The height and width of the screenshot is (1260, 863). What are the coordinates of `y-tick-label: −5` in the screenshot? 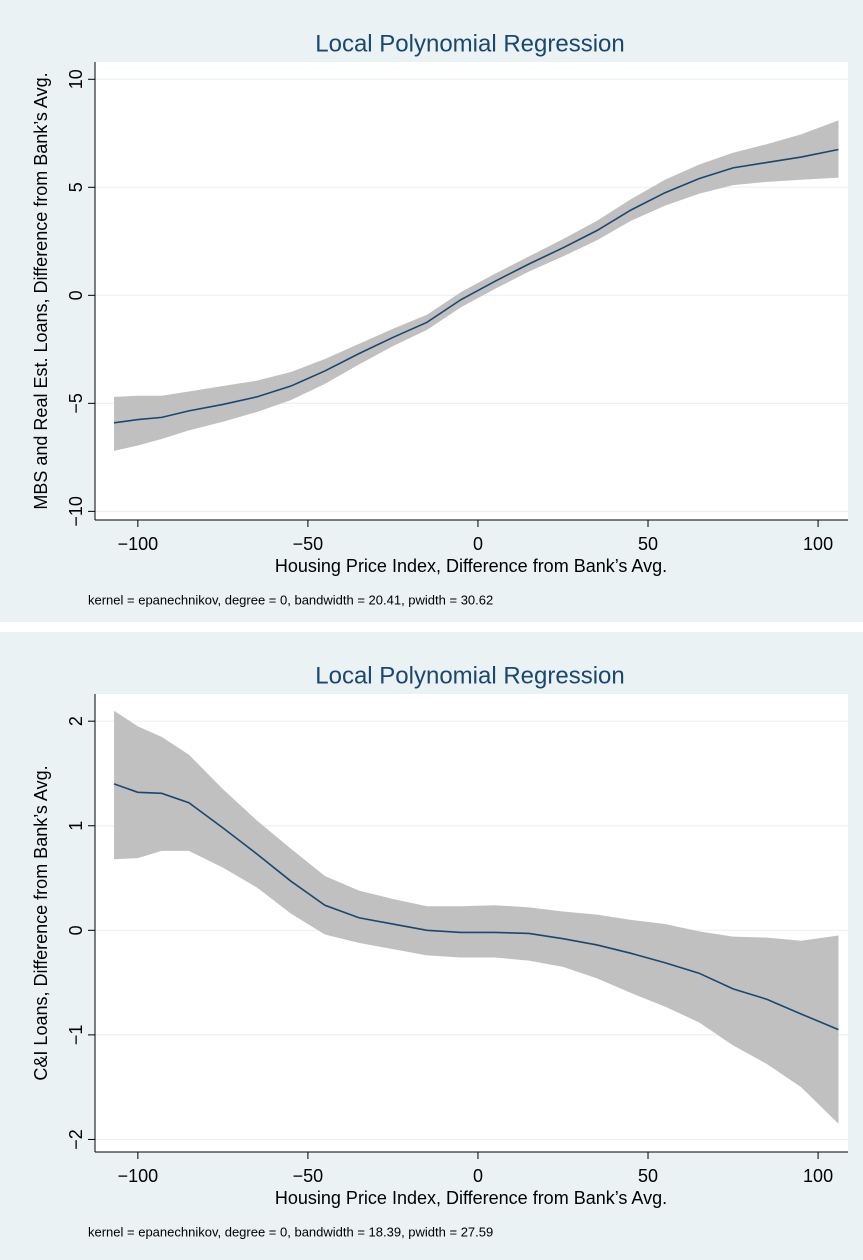 It's located at (76, 403).